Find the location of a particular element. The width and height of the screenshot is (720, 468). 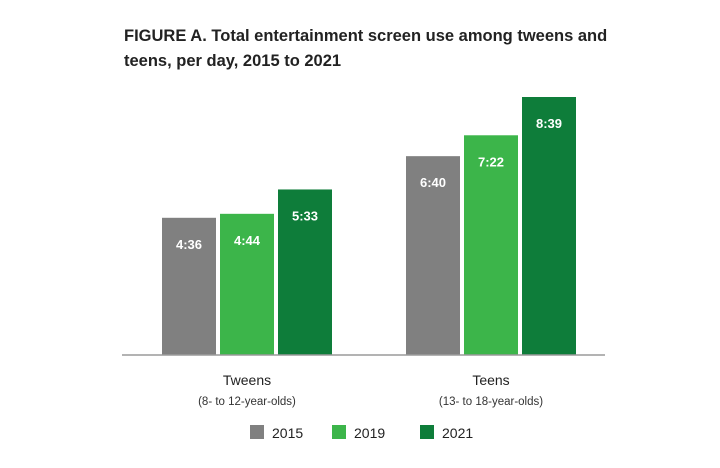

bar-teens-2015 is located at coordinates (433, 255).